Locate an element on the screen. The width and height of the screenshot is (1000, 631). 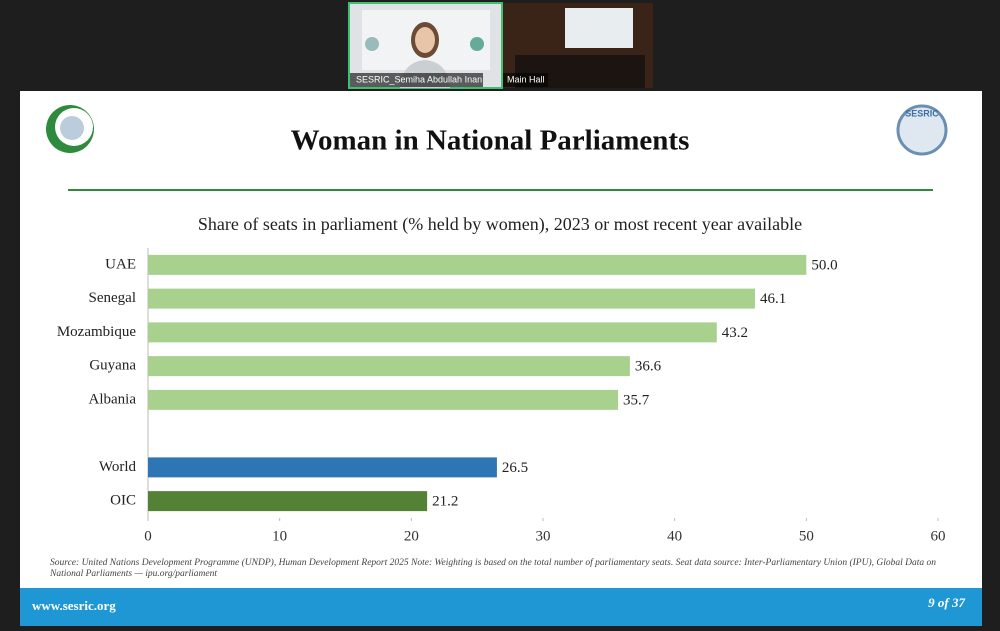
data-label: 36.6 is located at coordinates (648, 367).